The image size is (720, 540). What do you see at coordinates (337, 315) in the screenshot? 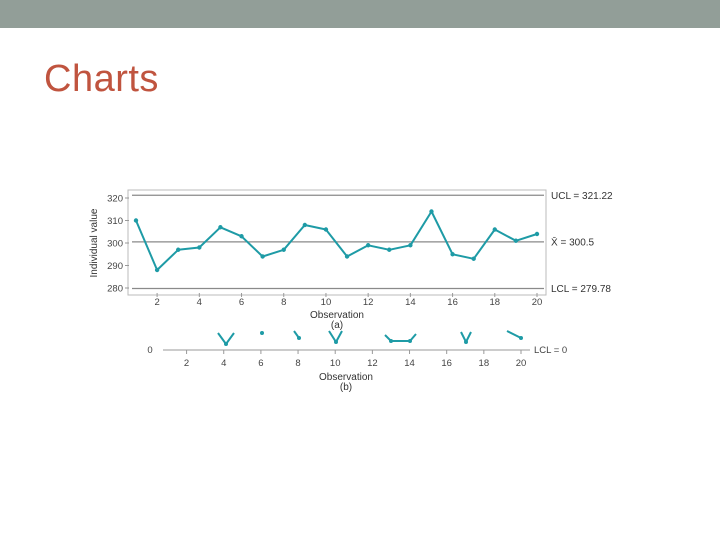
I see `x-axis-label-a: Observation` at bounding box center [337, 315].